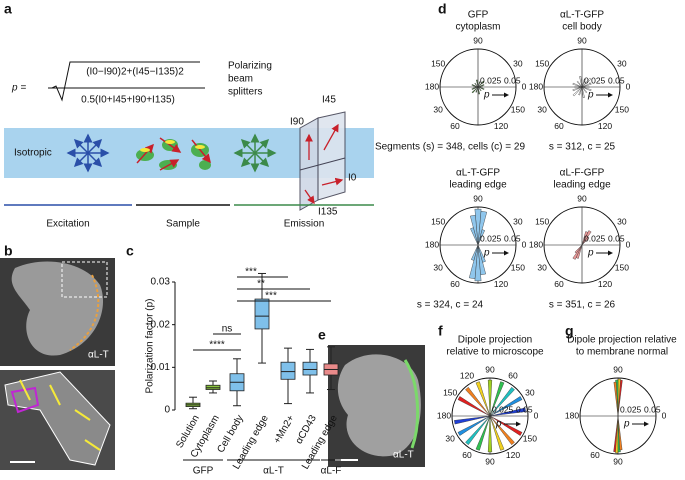 The height and width of the screenshot is (480, 685). I want to click on plot-title: Dipole projection, so click(495, 340).